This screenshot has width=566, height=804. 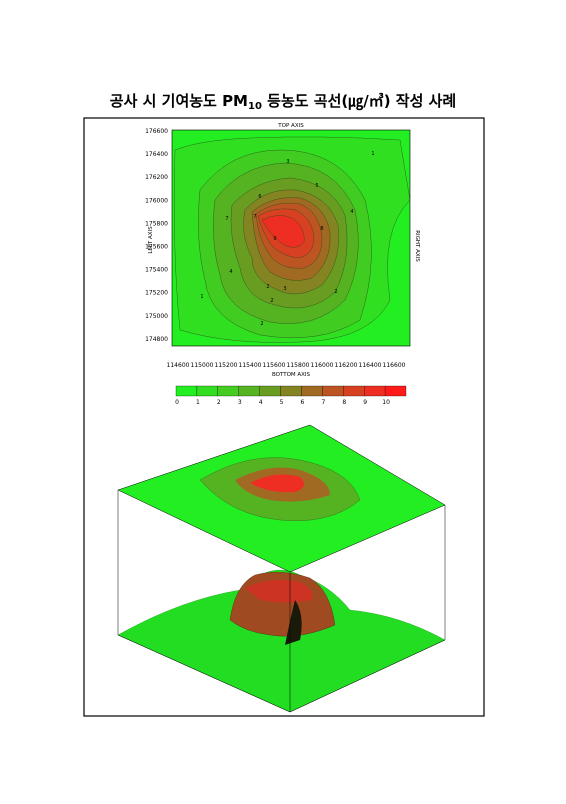 I want to click on y-tick-label: 175000, so click(x=156, y=316).